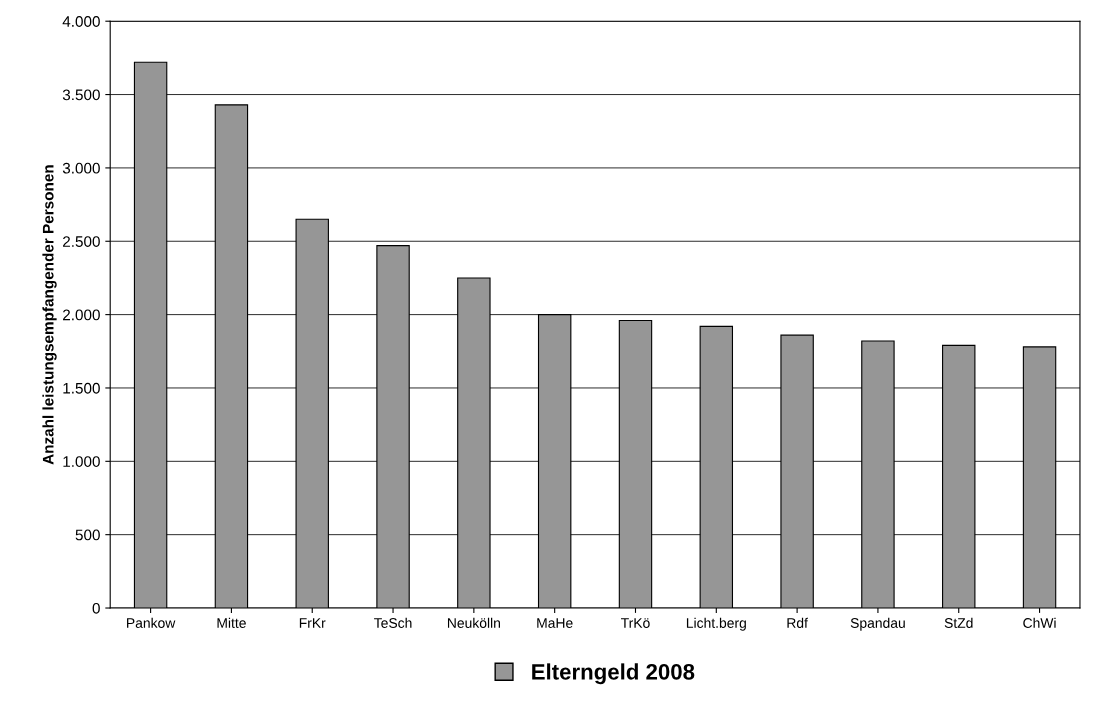  Describe the element at coordinates (473, 622) in the screenshot. I see `x-tick-label: Neukölln` at that location.